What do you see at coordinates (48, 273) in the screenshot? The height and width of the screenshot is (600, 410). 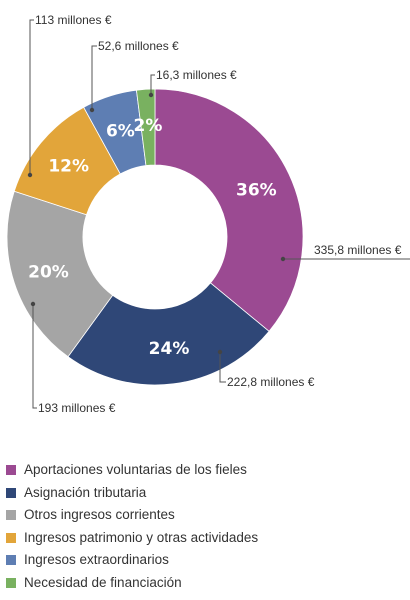 I see `slice-percent-label: 20%` at bounding box center [48, 273].